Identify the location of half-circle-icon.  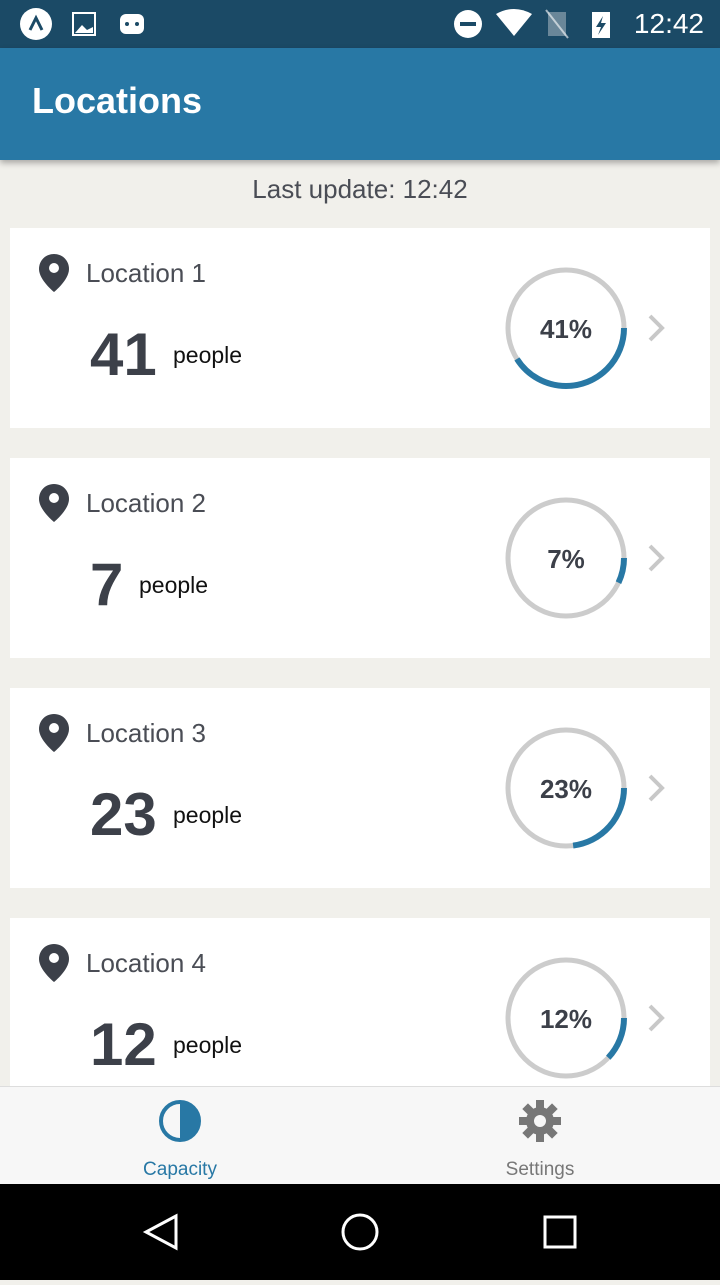
(180, 1121).